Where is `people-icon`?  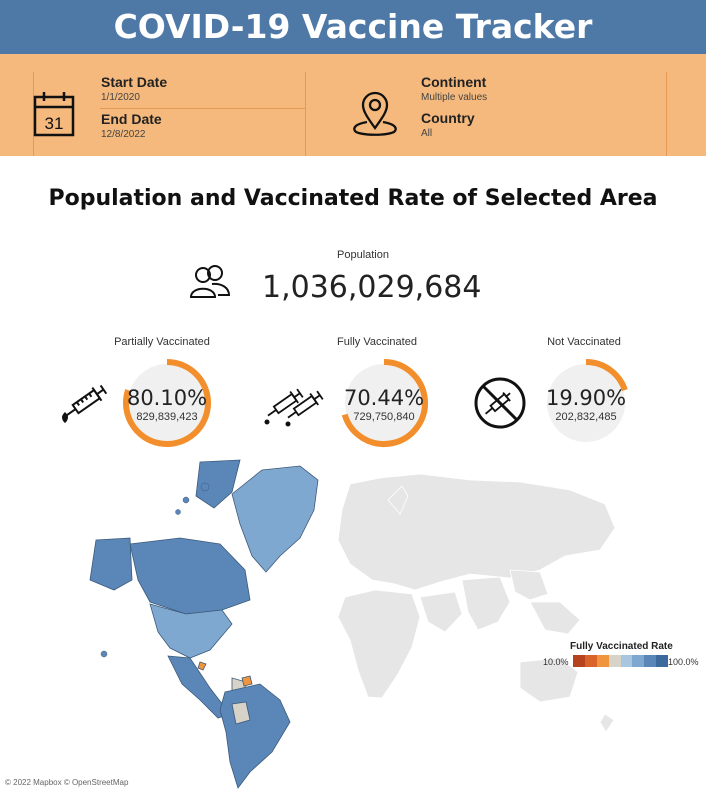
people-icon is located at coordinates (210, 281).